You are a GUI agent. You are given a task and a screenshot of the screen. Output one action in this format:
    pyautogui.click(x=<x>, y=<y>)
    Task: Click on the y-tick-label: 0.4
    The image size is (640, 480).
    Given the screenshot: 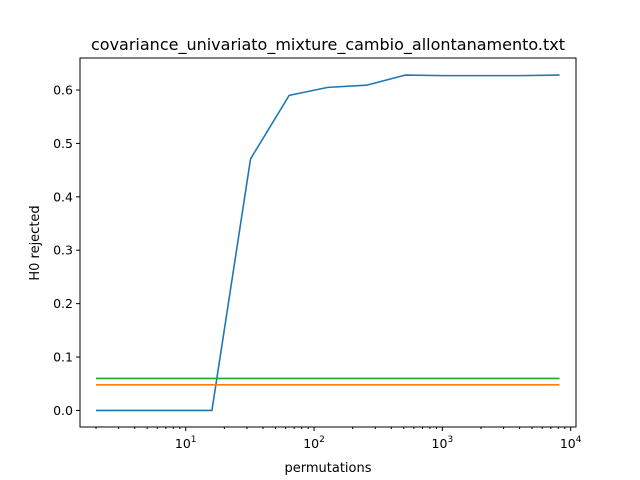 What is the action you would take?
    pyautogui.click(x=63, y=196)
    